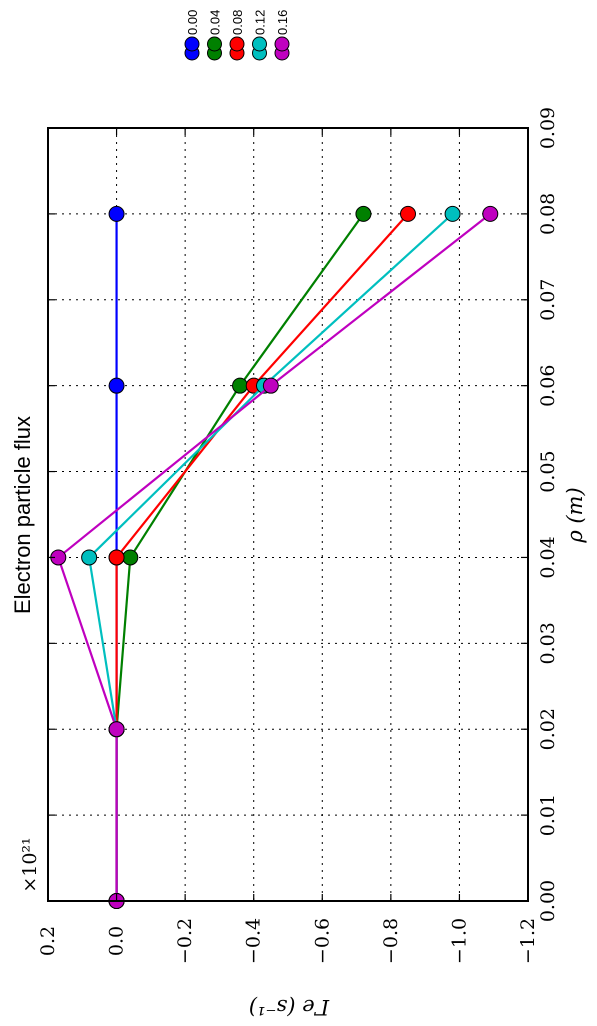 The height and width of the screenshot is (1026, 597). What do you see at coordinates (548, 815) in the screenshot?
I see `x-tick-label: 0.01` at bounding box center [548, 815].